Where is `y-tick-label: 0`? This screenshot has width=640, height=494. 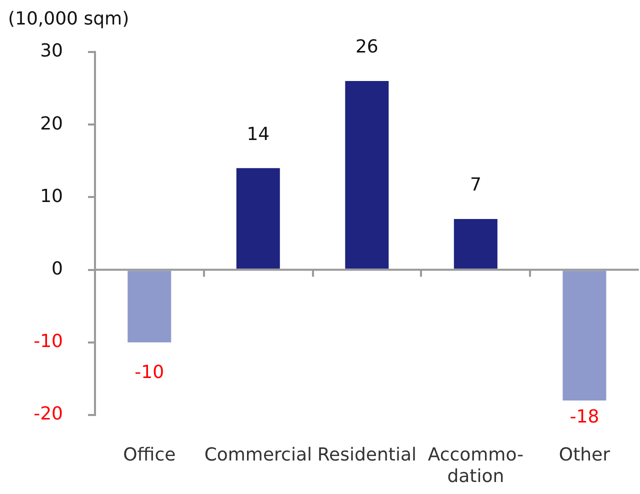 y-tick-label: 0 is located at coordinates (57, 269).